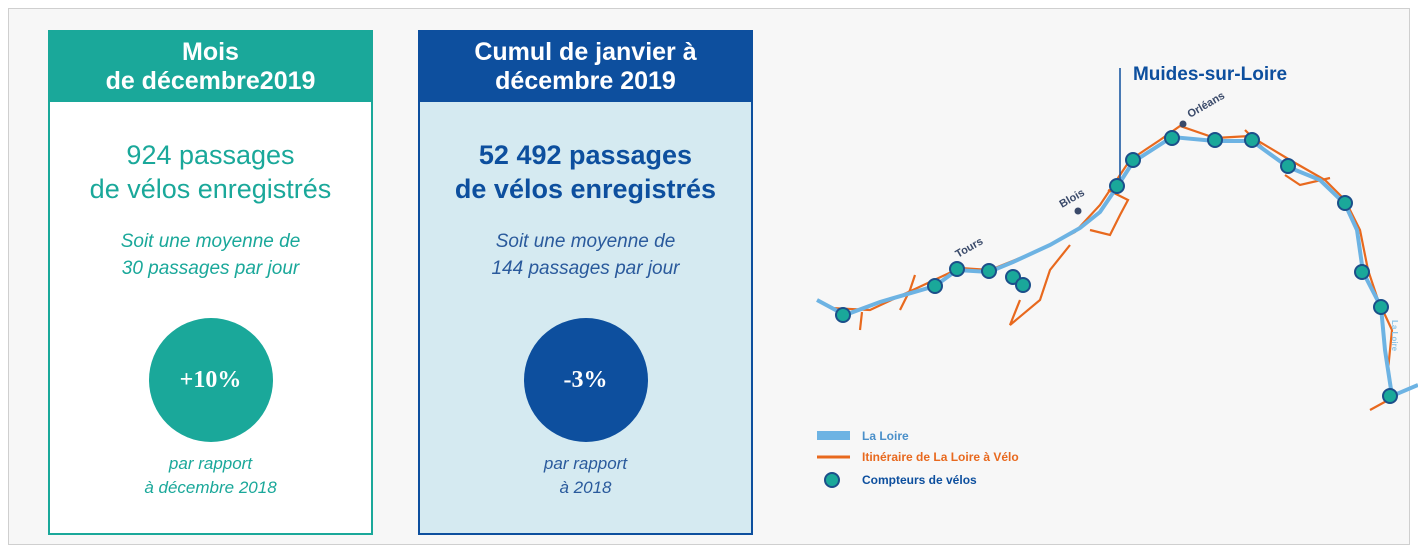 Image resolution: width=1418 pixels, height=553 pixels. I want to click on comparison-line: à décembre 2018, so click(210, 487).